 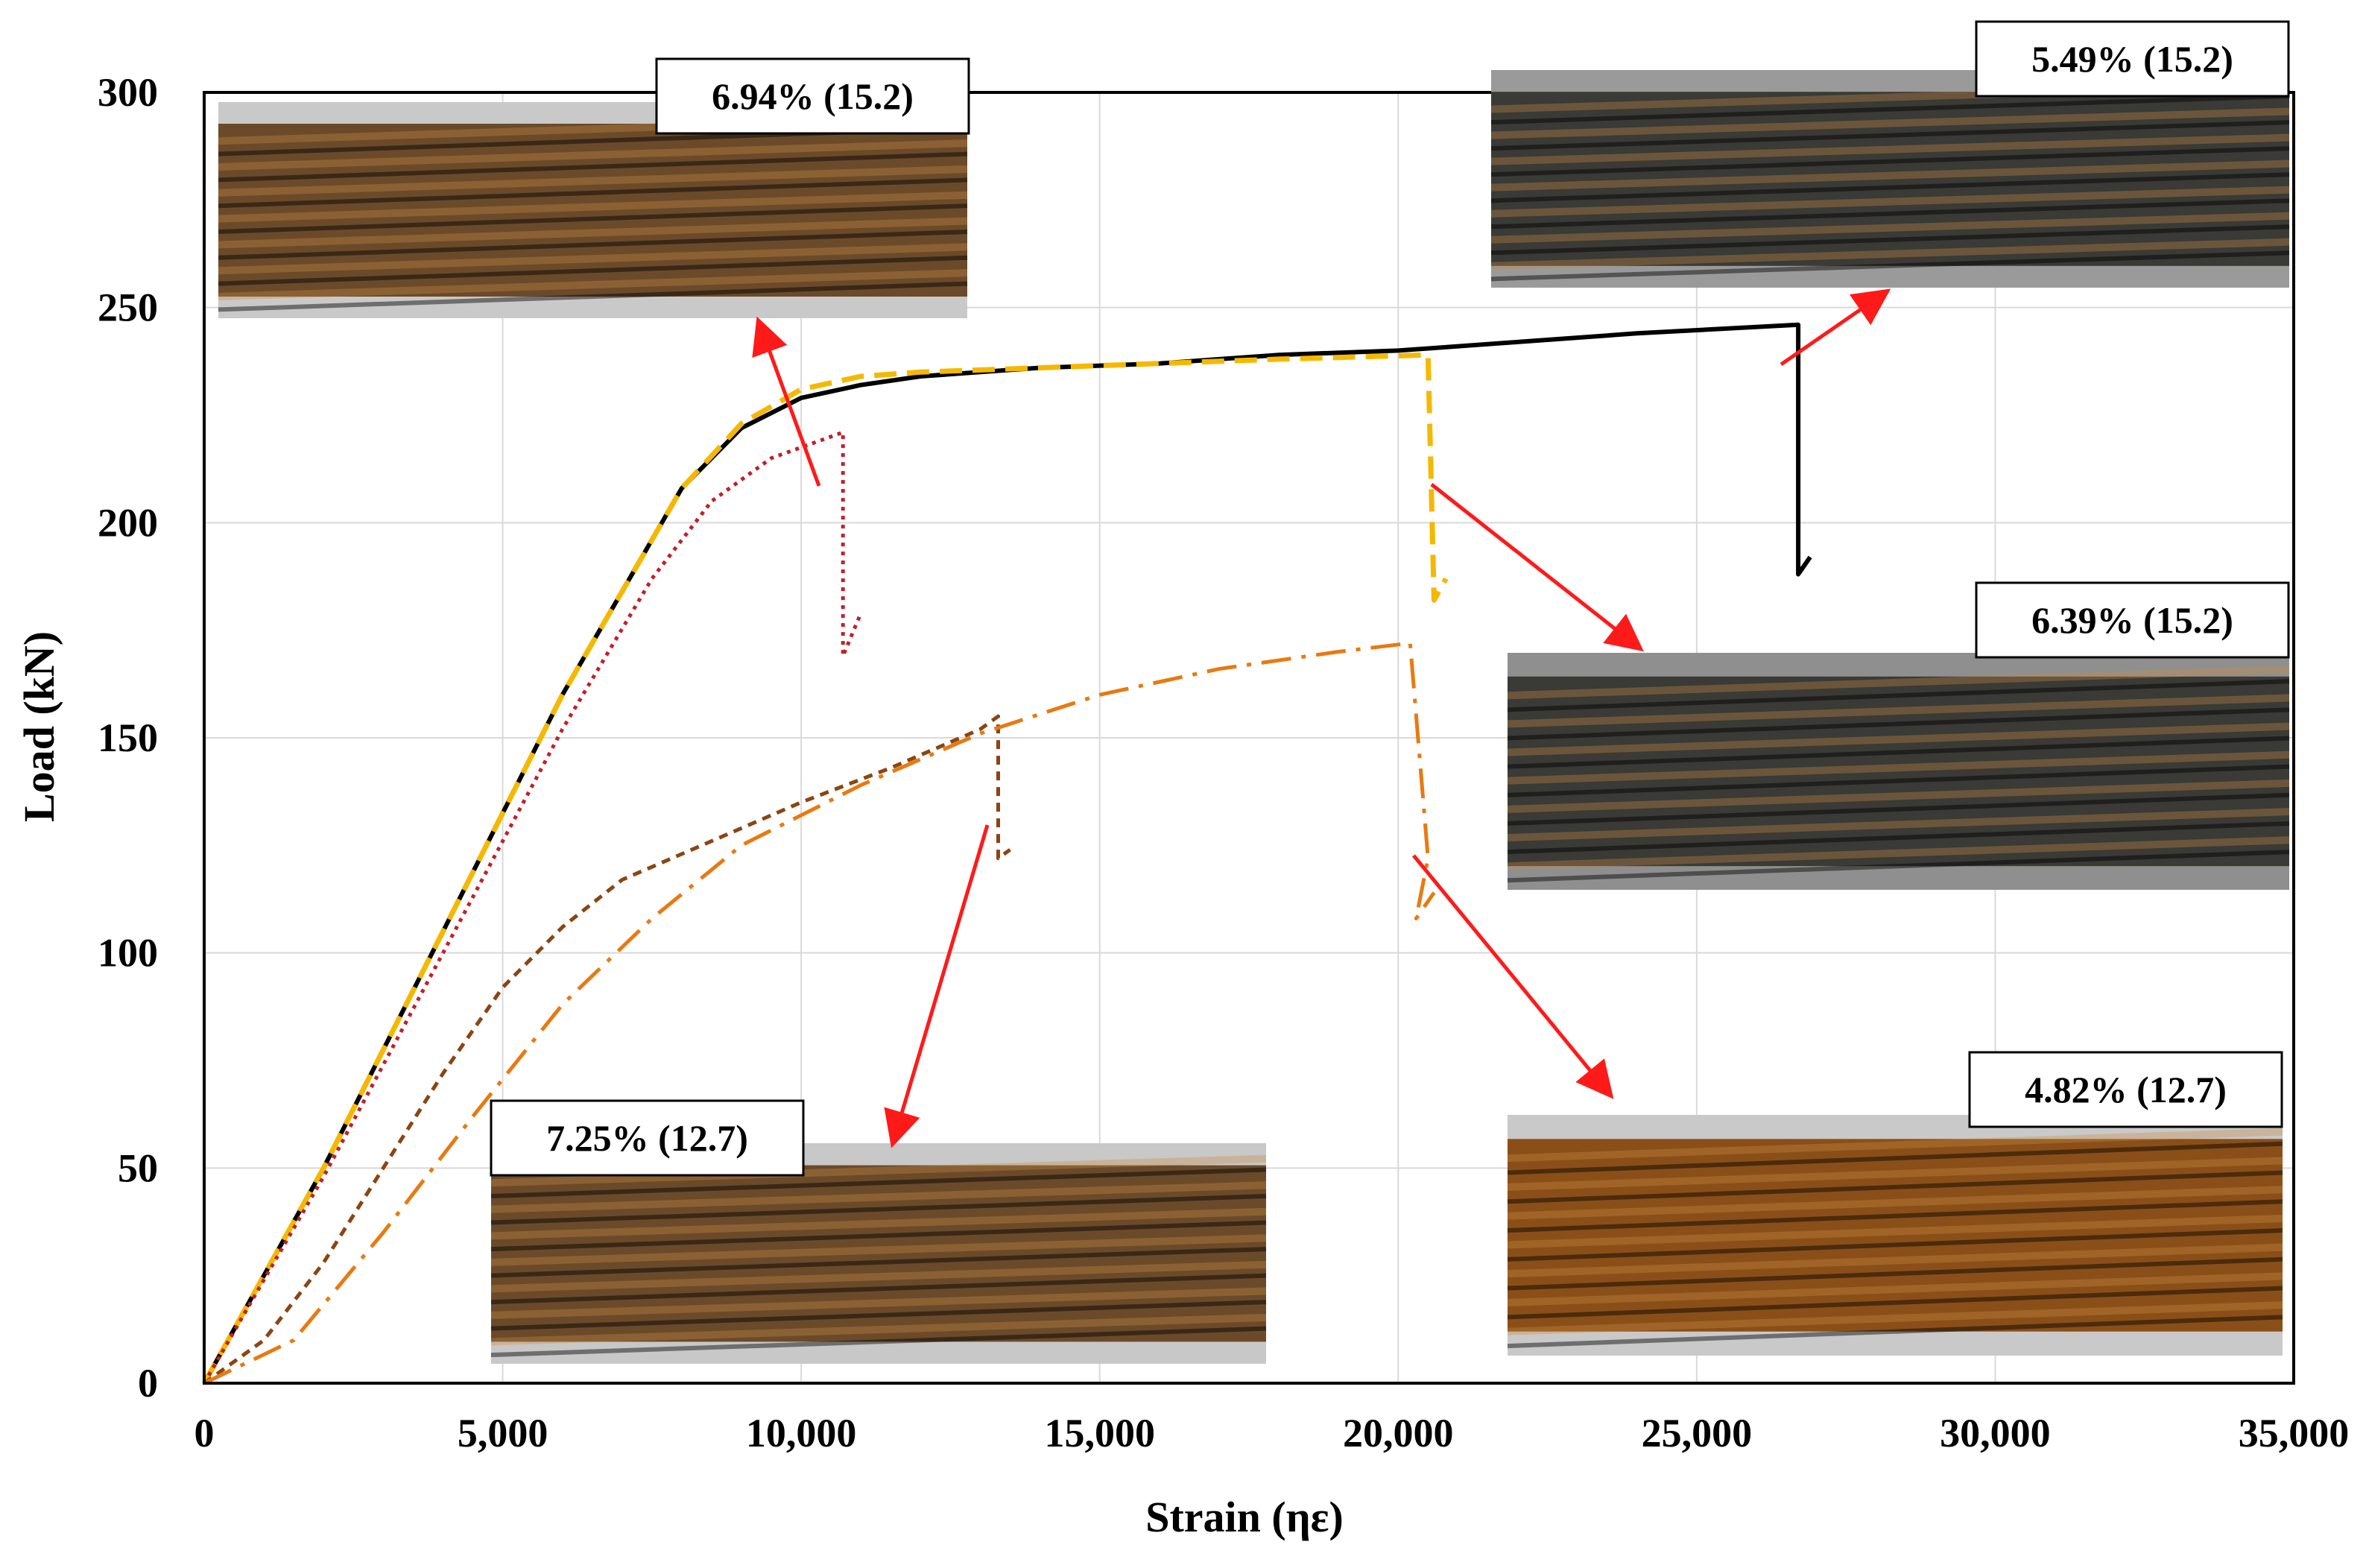 What do you see at coordinates (1099, 1433) in the screenshot?
I see `x-tick-label: 15,000` at bounding box center [1099, 1433].